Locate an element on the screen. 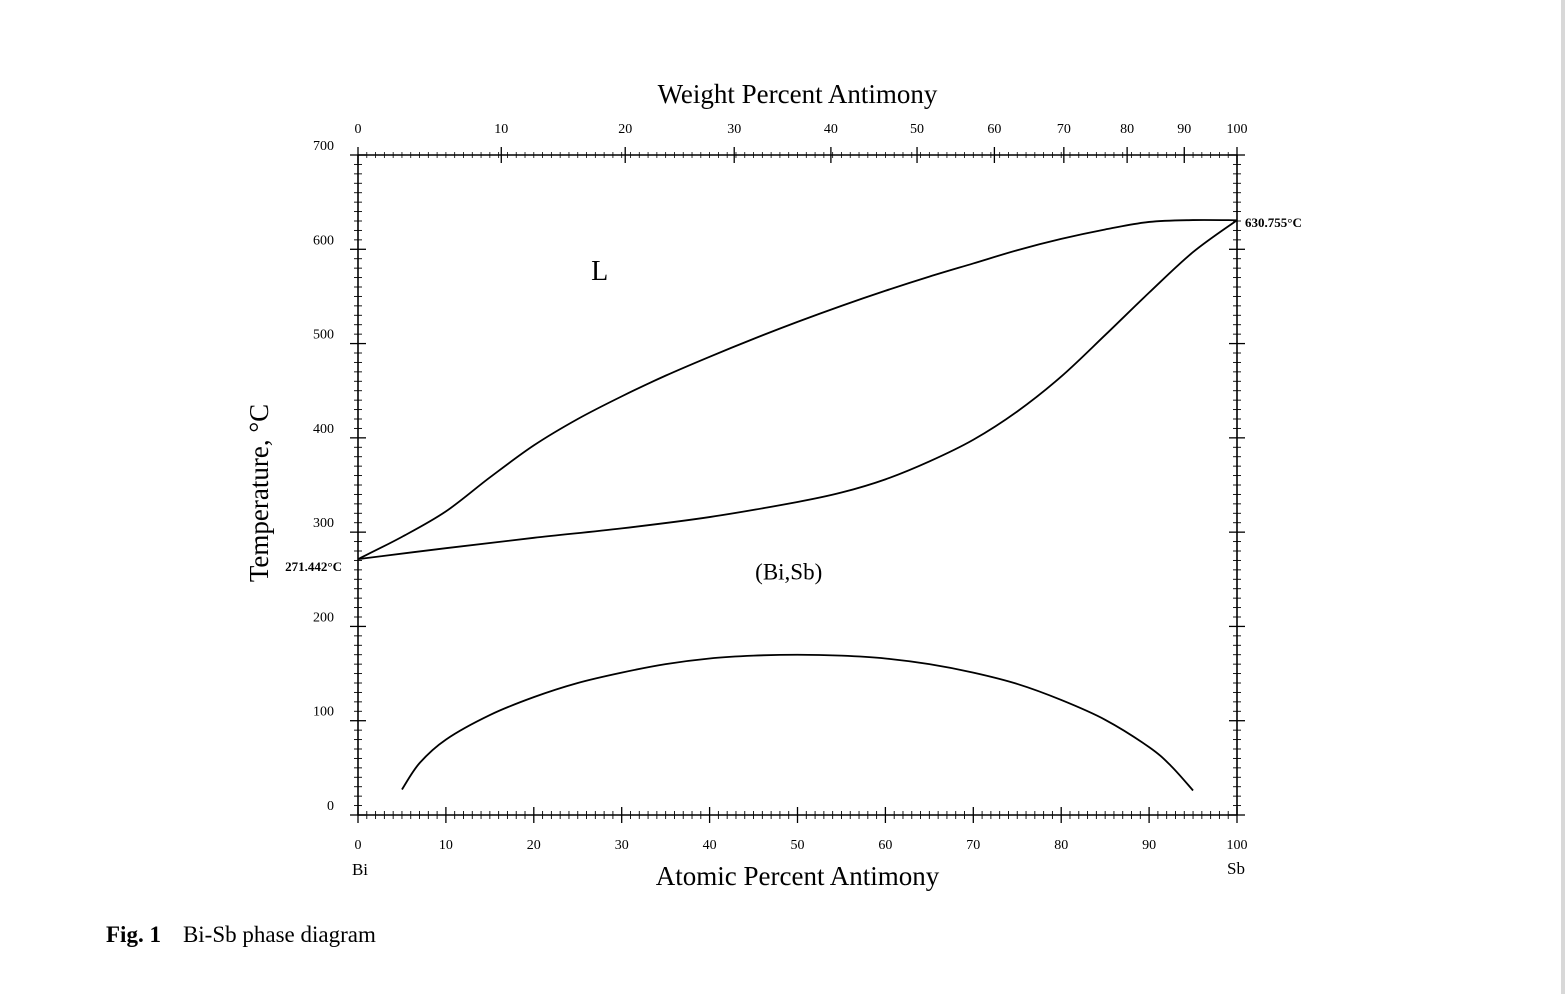 This screenshot has width=1566, height=994. y-tick-label: 200 is located at coordinates (323, 617).